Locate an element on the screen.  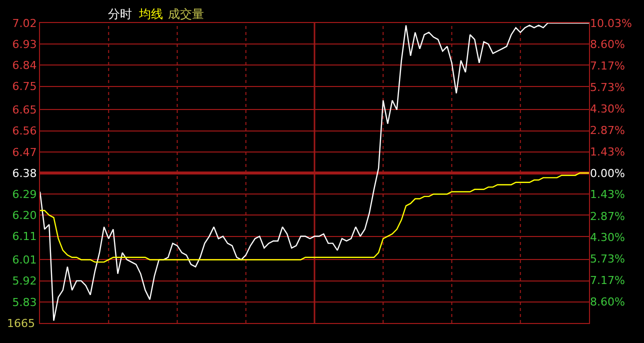
y-tick-label: 7.02 is located at coordinates (24, 23).